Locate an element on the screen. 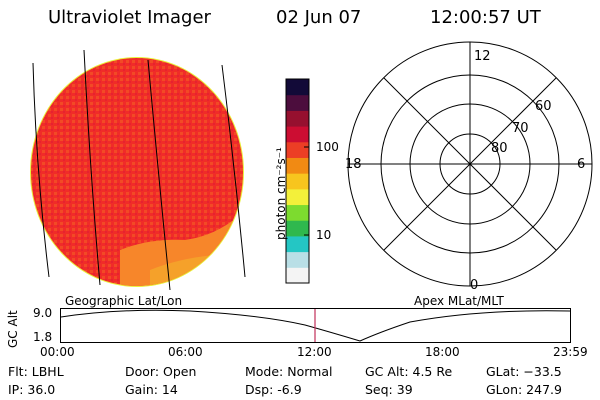 The width and height of the screenshot is (600, 400). mlt-label-12: 12 is located at coordinates (482, 56).